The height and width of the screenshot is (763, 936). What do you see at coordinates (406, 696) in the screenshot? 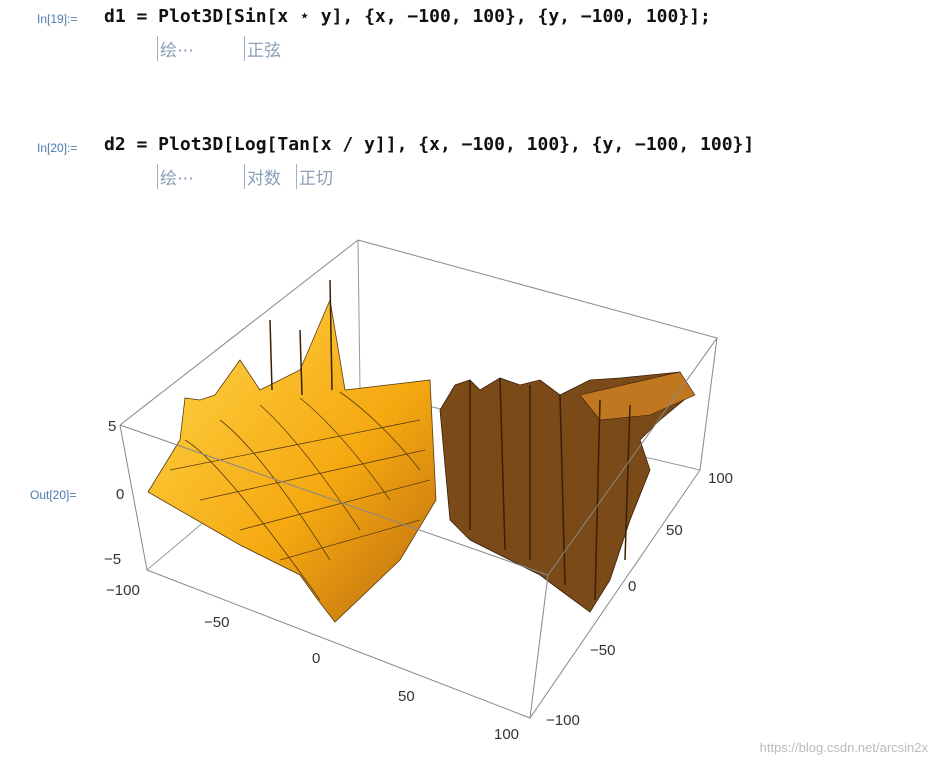
I see `x-tick-label: 50` at bounding box center [406, 696].